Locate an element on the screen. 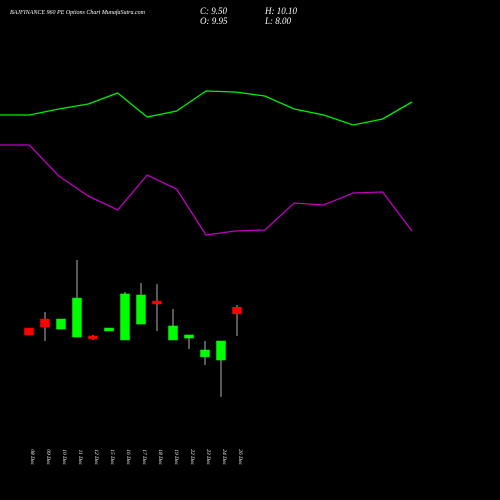 Image resolution: width=500 pixels, height=500 pixels. x-tick-label: 23 Dec is located at coordinates (208, 457).